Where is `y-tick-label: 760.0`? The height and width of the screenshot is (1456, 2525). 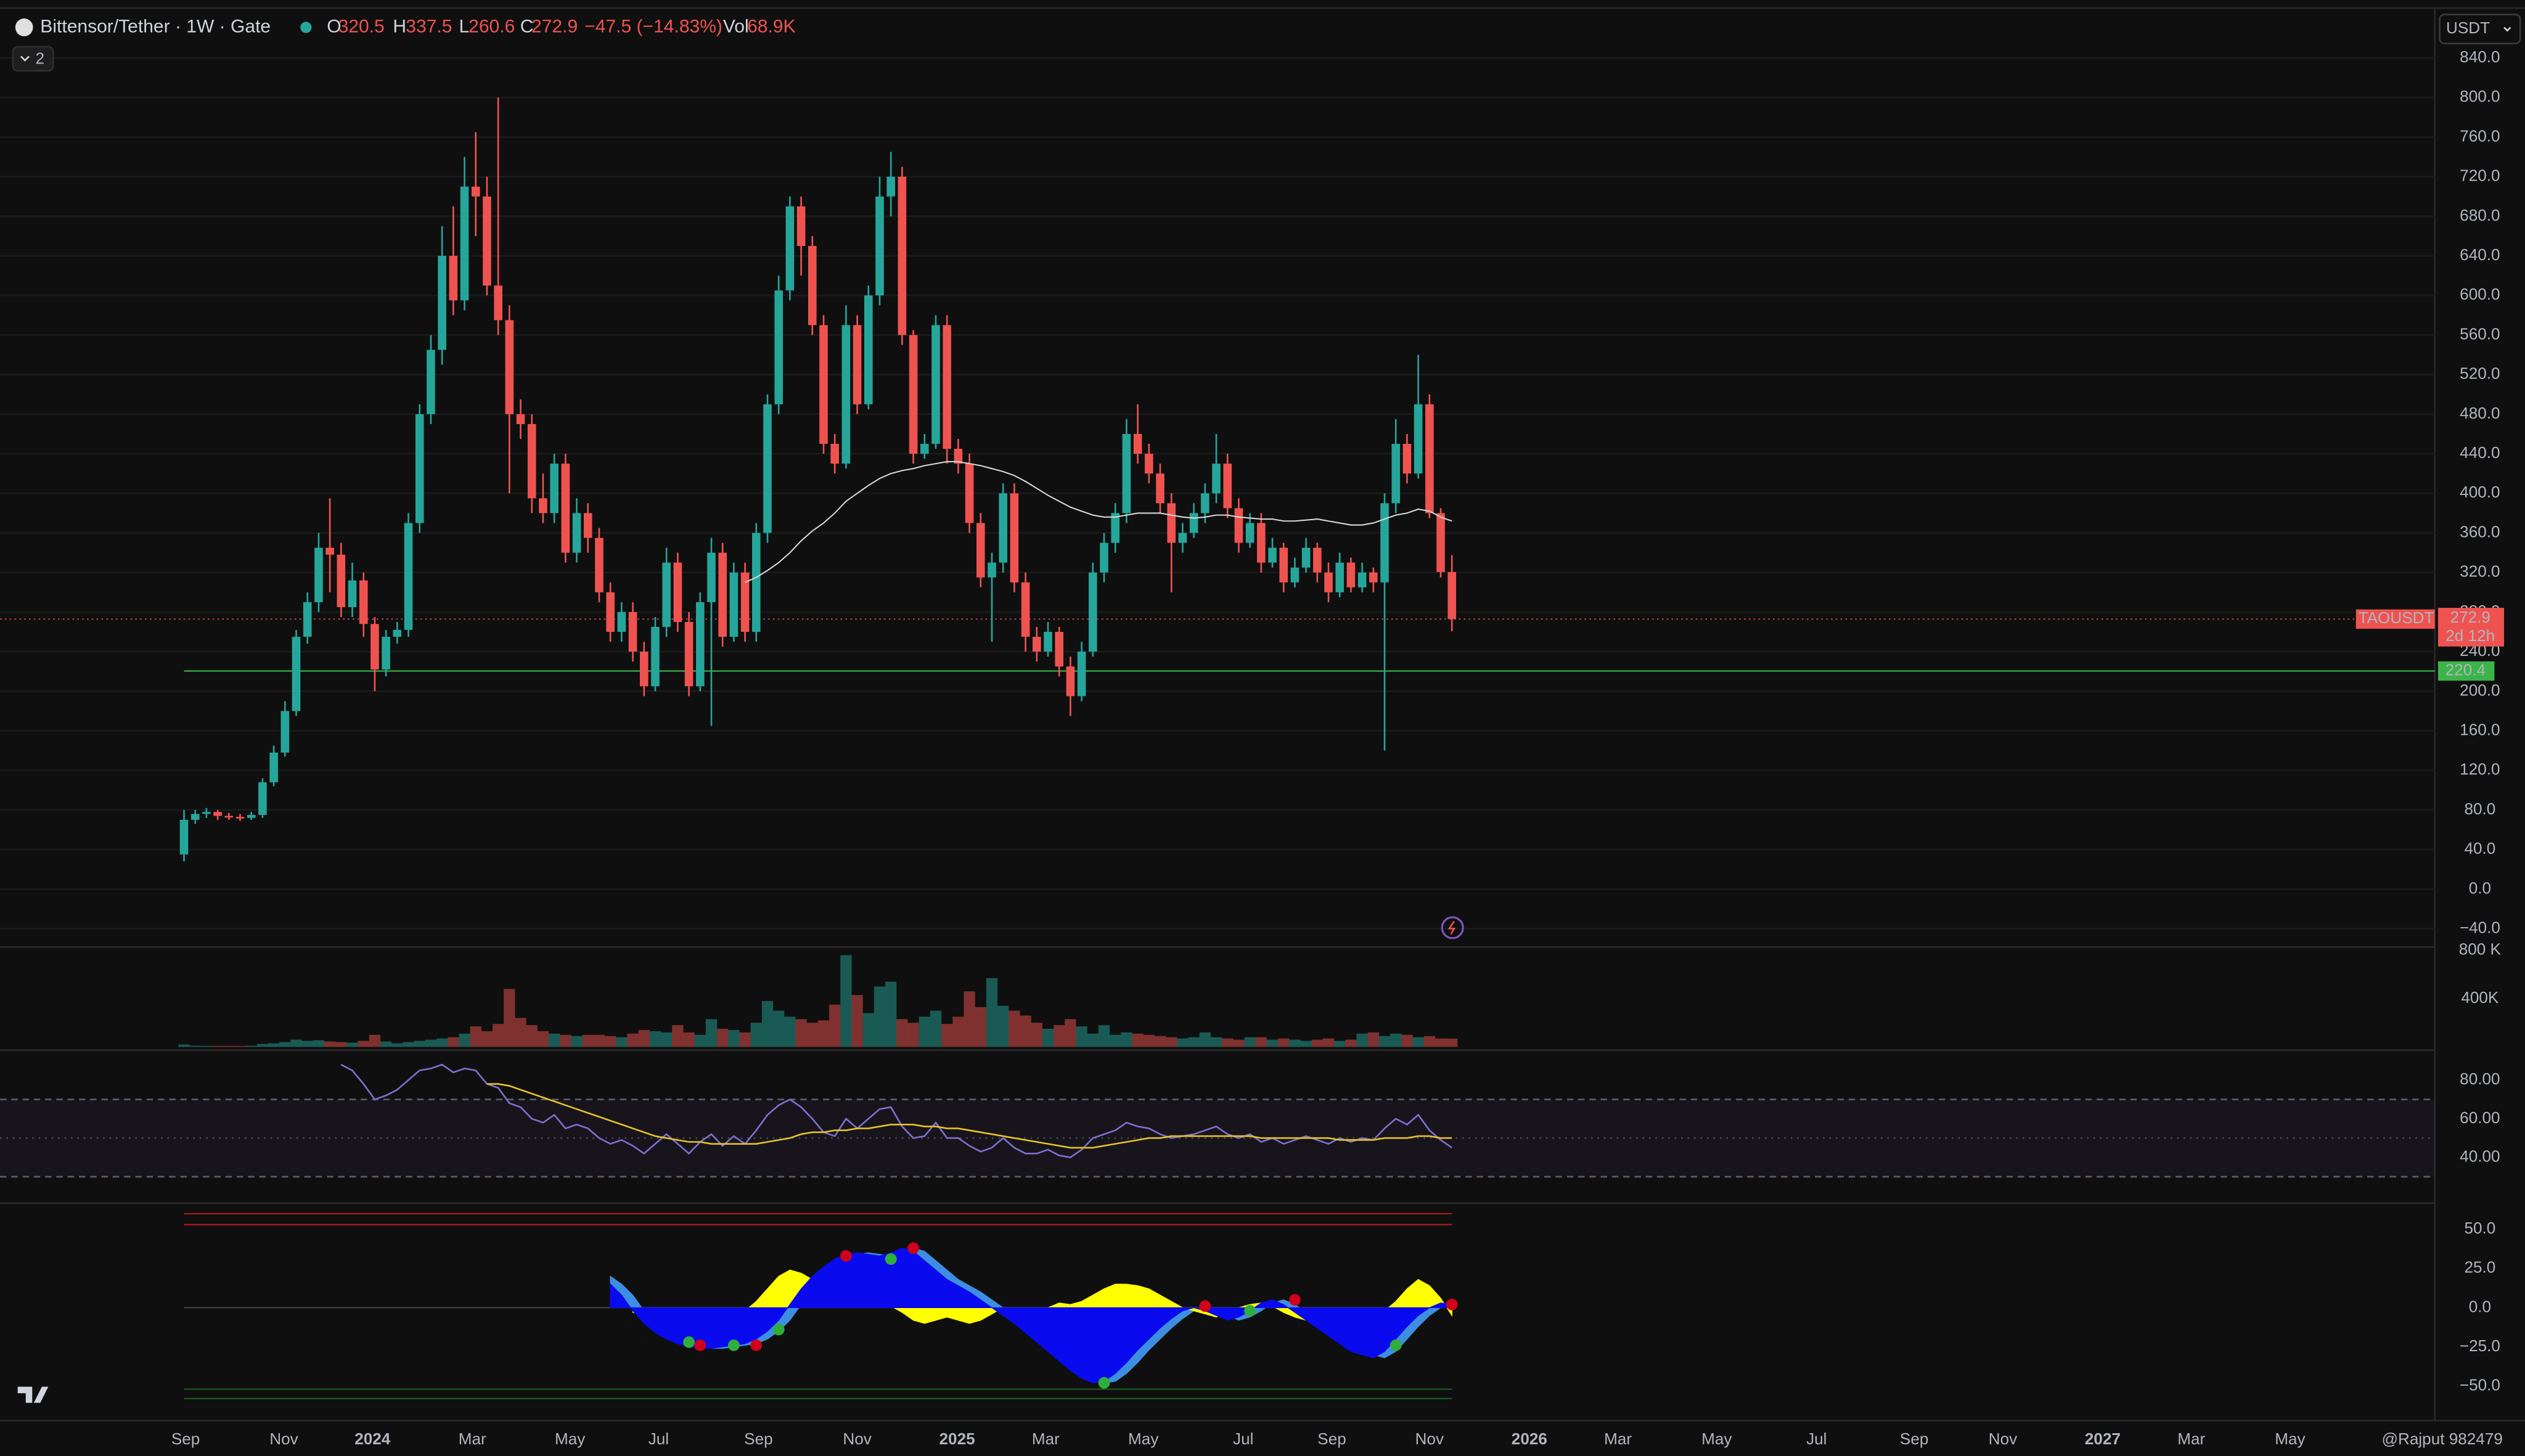
y-tick-label: 760.0 is located at coordinates (2480, 135).